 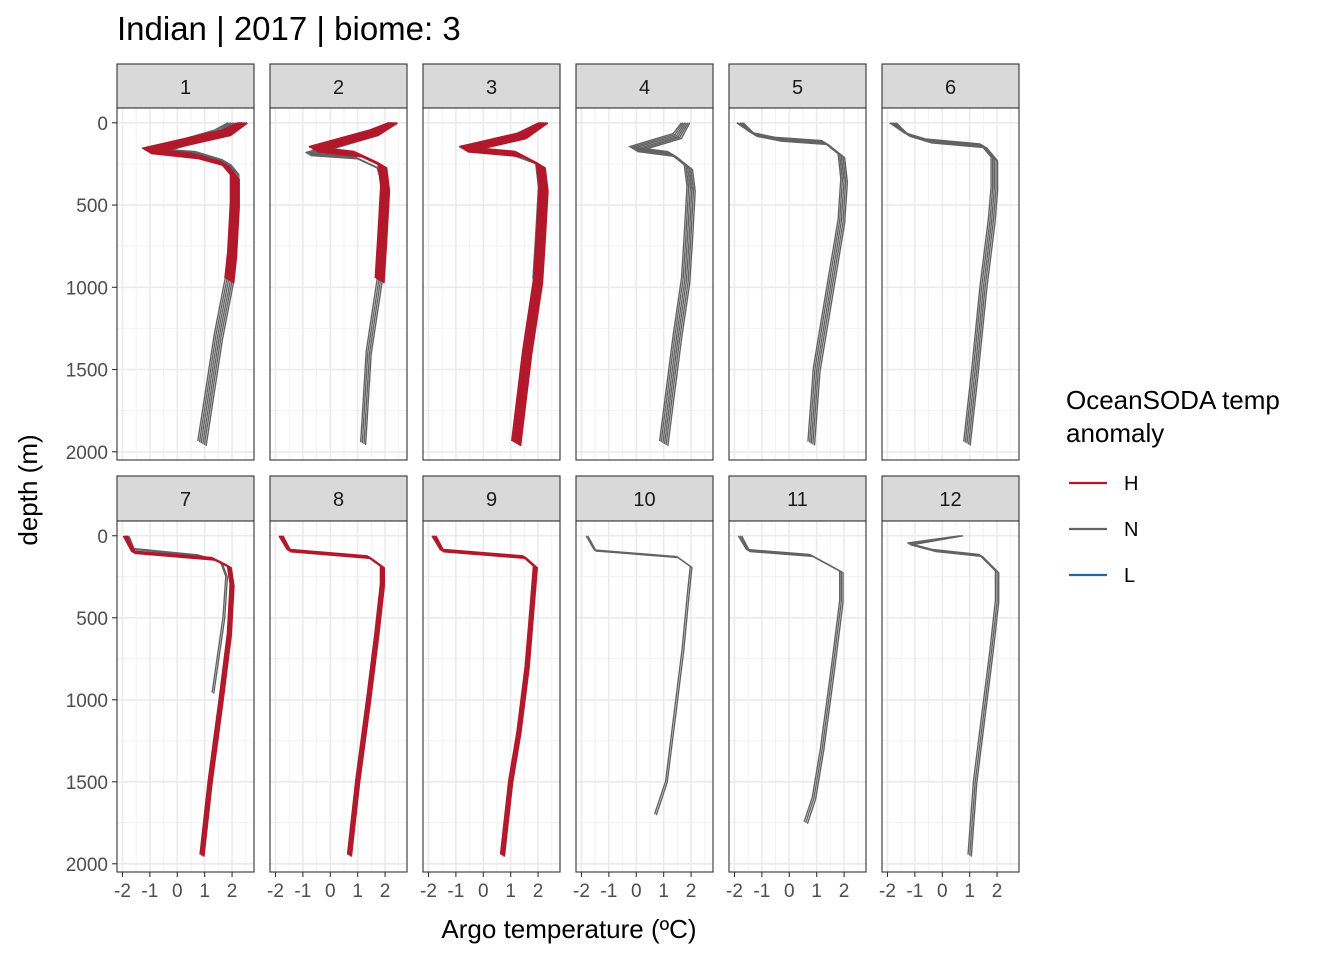 I want to click on facet-panel-6: 6, so click(x=950, y=262).